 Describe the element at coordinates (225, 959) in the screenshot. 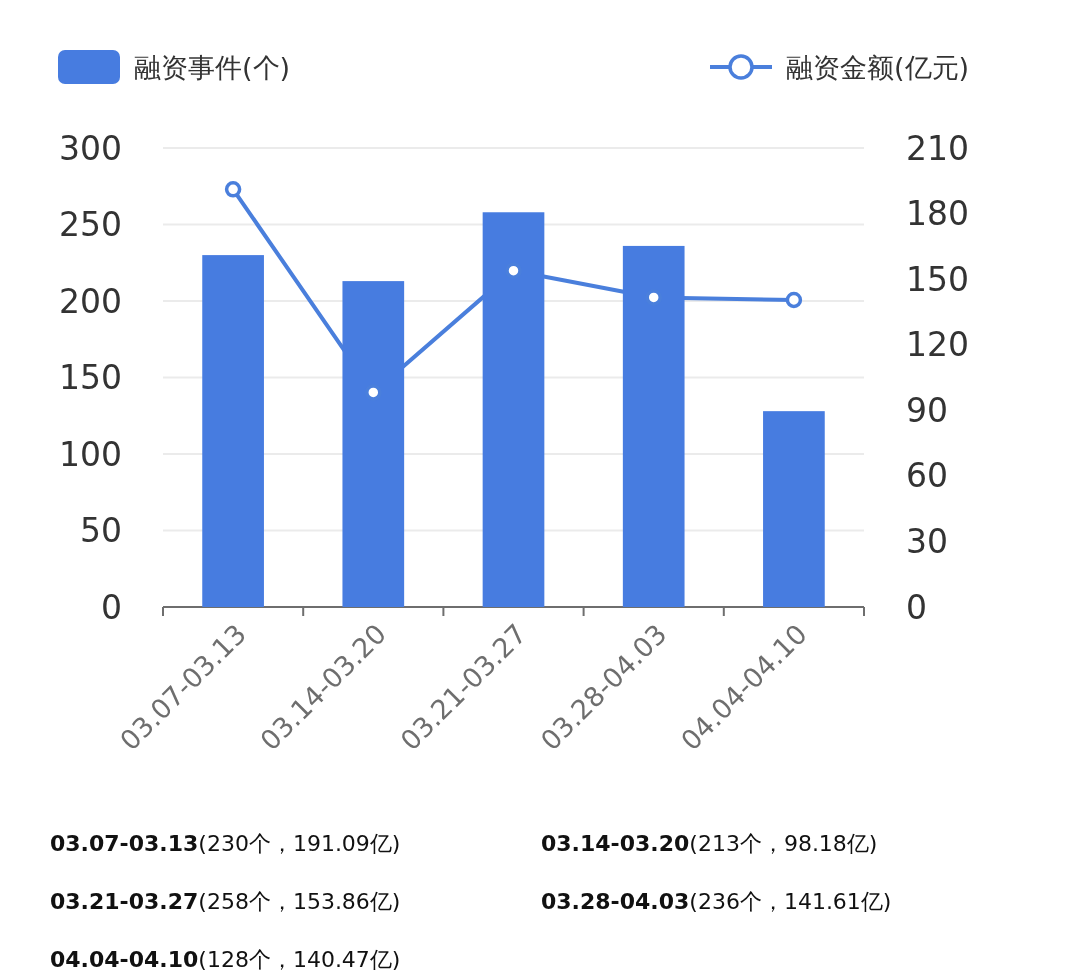

I see `text: 04.04-04.10(128个，140.47亿)` at that location.